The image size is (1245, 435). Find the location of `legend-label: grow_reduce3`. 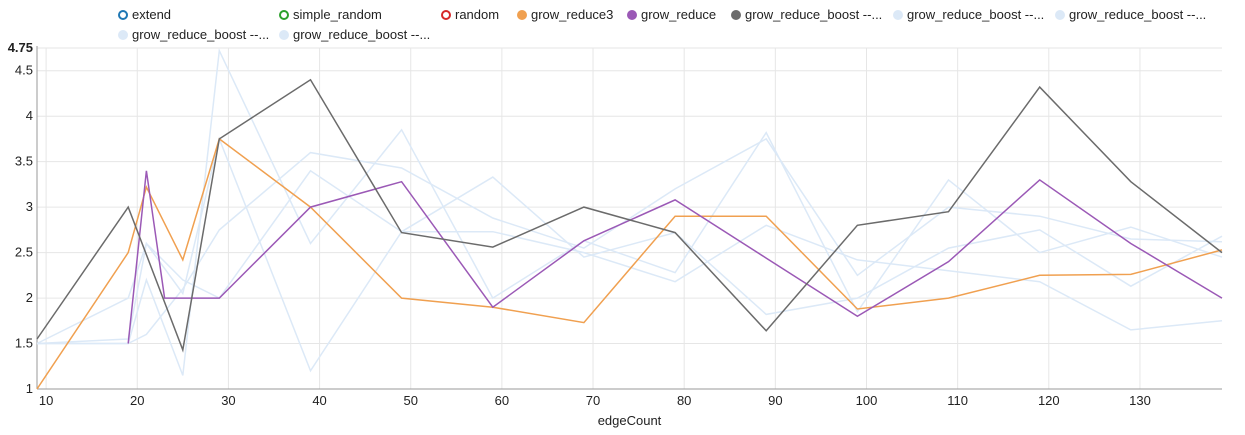

legend-label: grow_reduce3 is located at coordinates (572, 14).